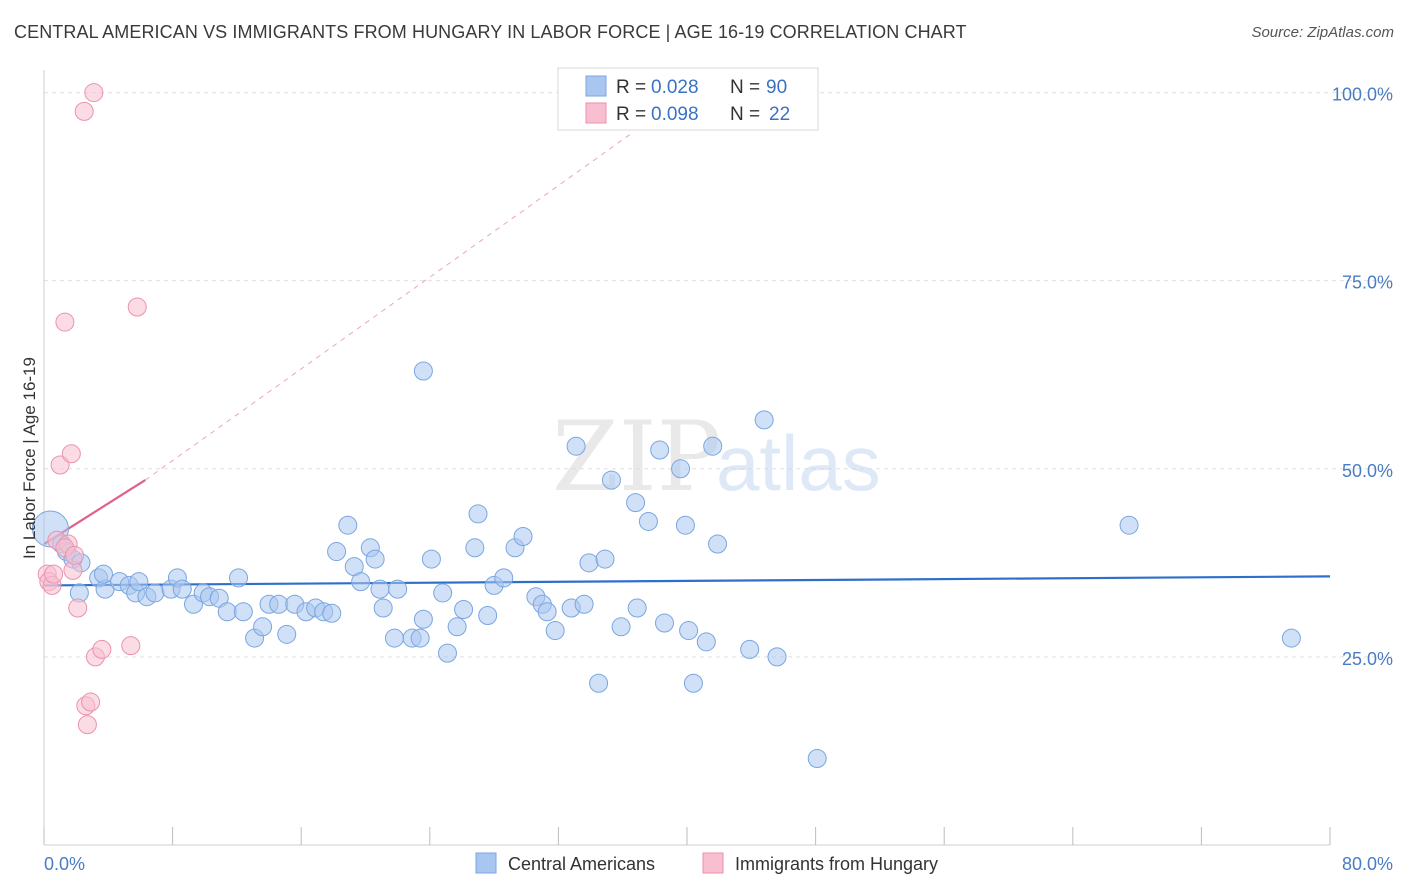 The height and width of the screenshot is (892, 1406). Describe the element at coordinates (779, 114) in the screenshot. I see `legend-n-value-2: 22` at that location.